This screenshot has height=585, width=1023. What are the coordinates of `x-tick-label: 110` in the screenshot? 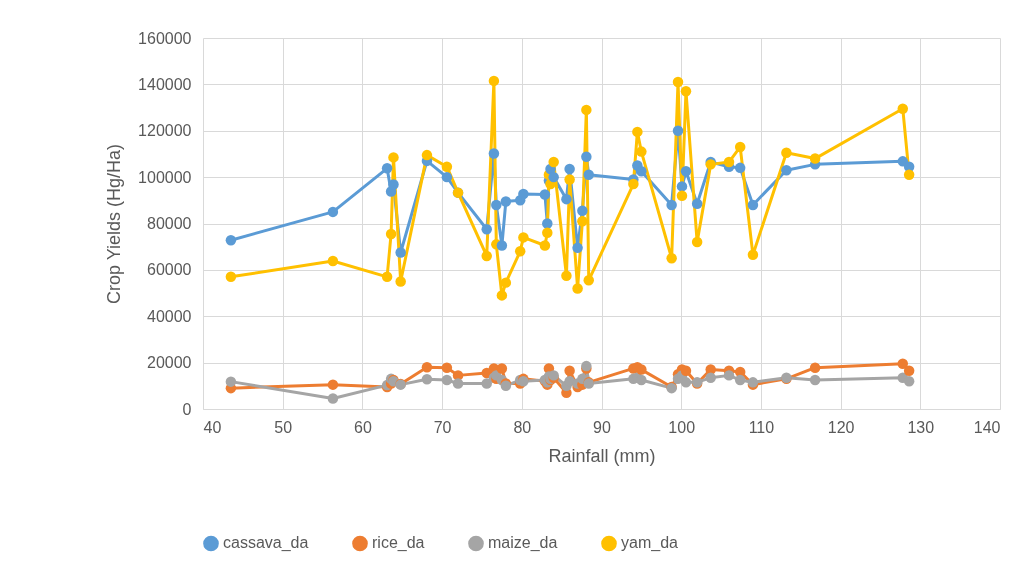 It's located at (761, 427).